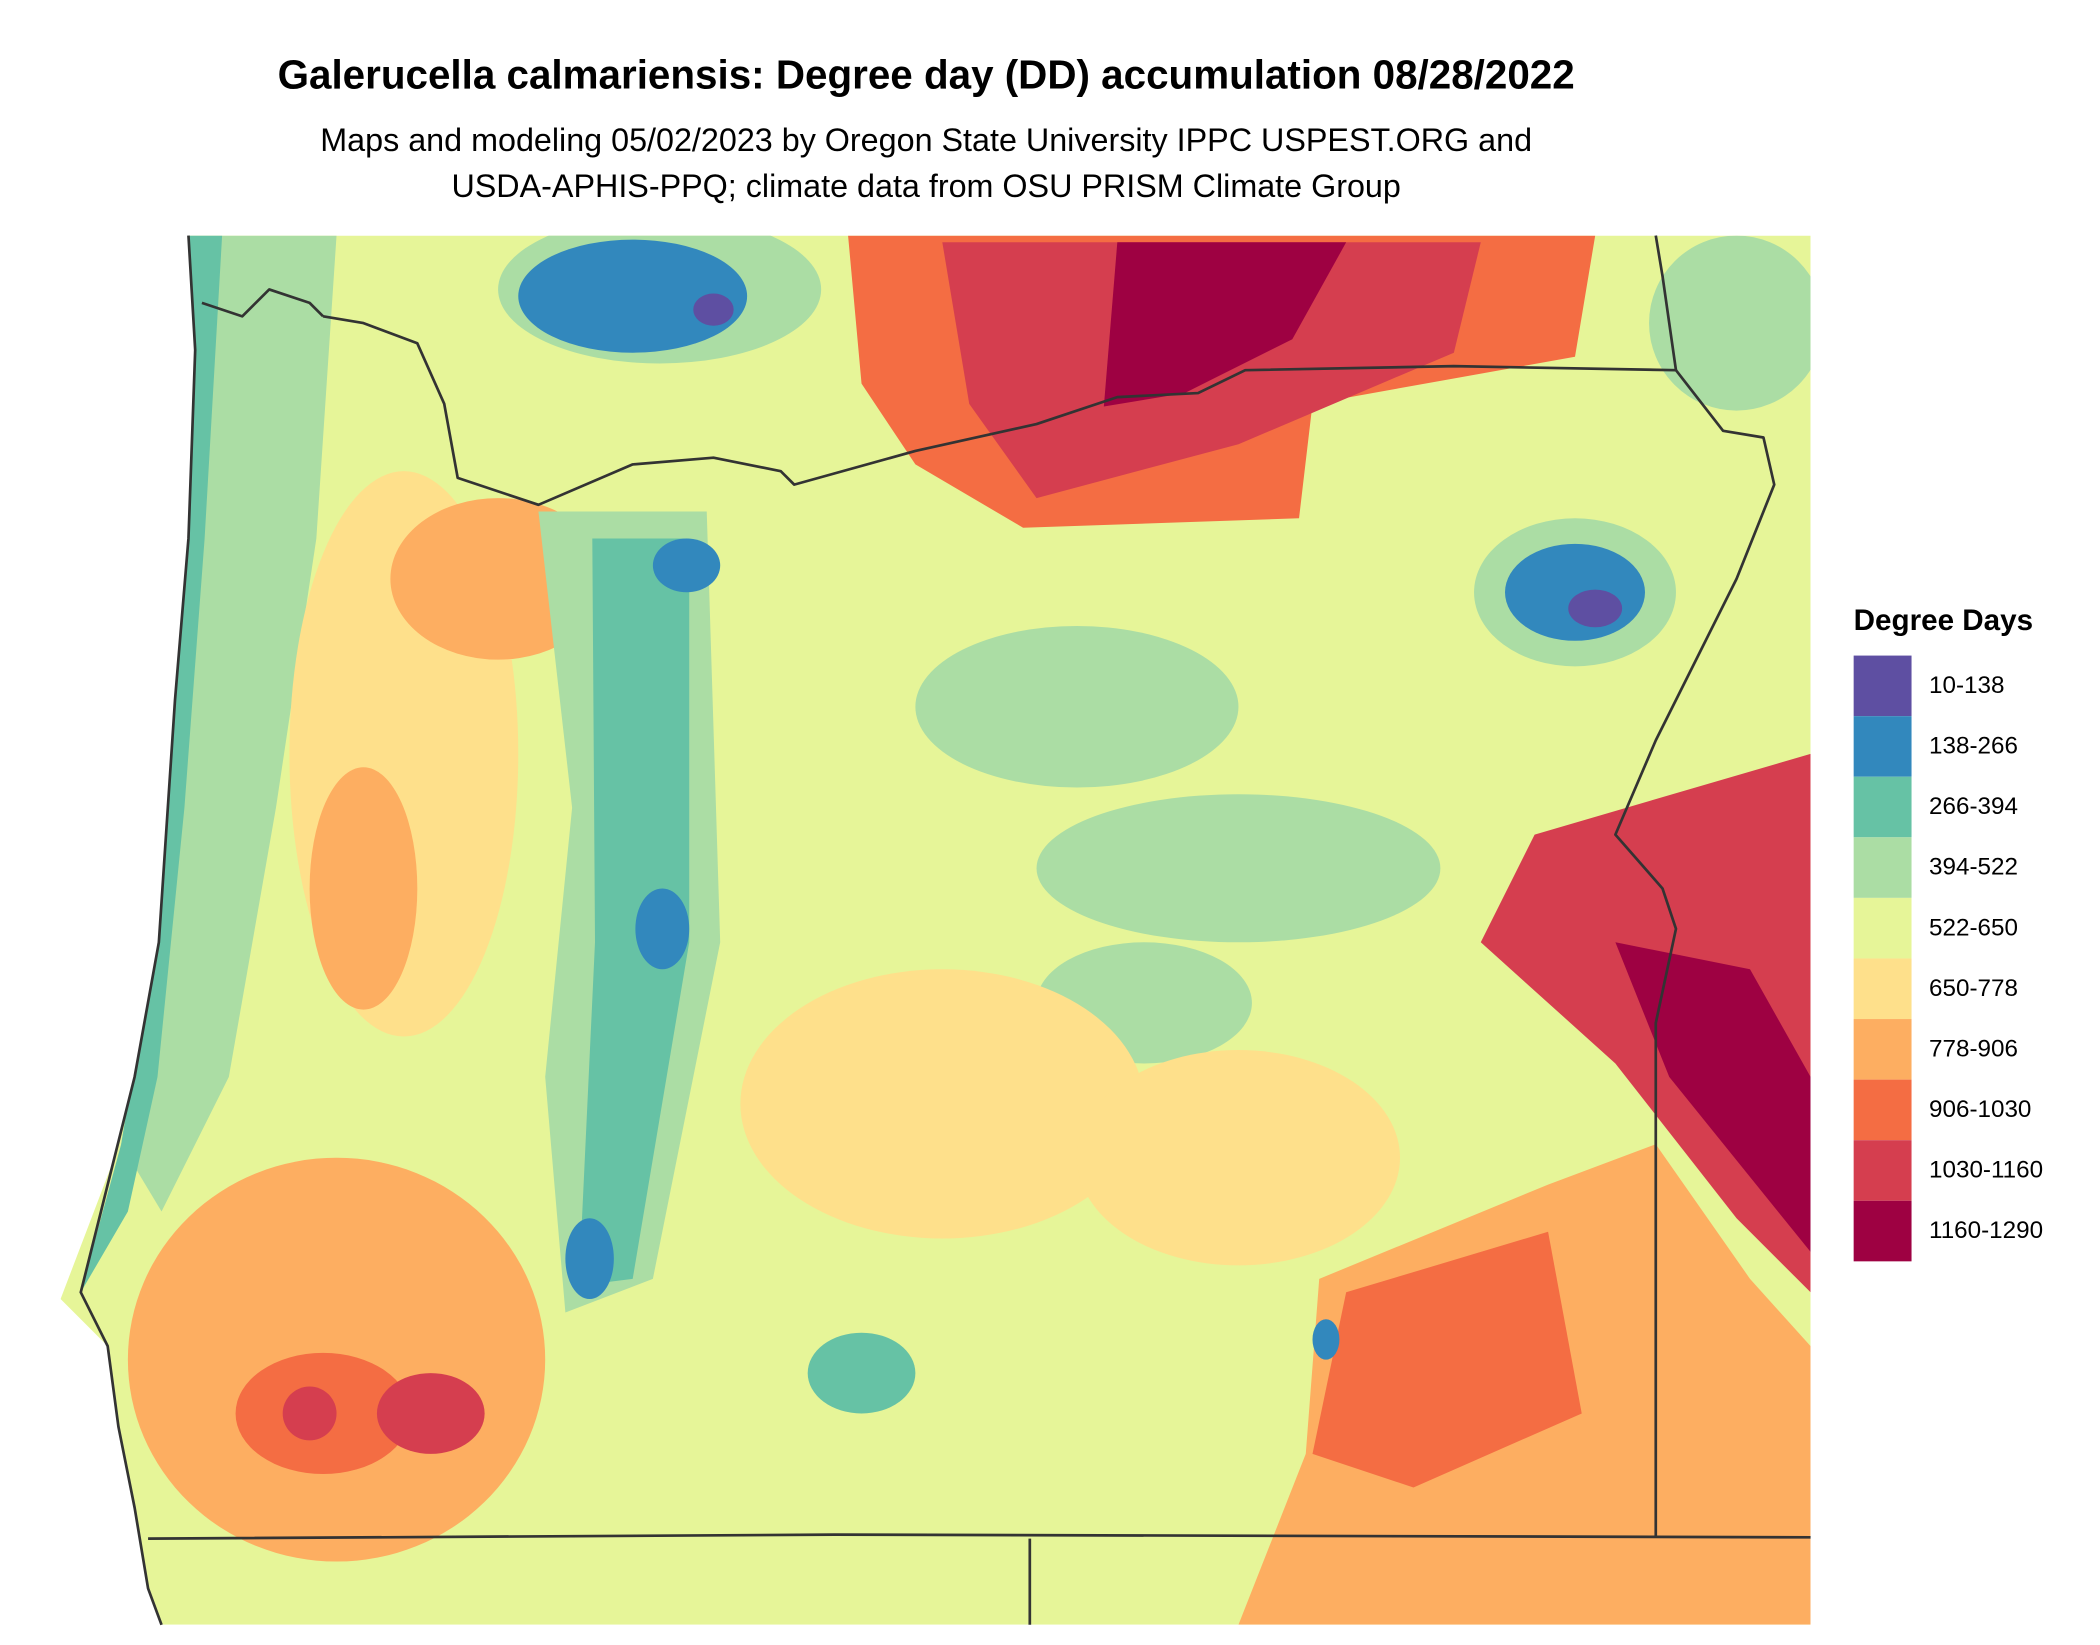 This screenshot has width=2100, height=1645. I want to click on legend-label: 394-522, so click(1973, 867).